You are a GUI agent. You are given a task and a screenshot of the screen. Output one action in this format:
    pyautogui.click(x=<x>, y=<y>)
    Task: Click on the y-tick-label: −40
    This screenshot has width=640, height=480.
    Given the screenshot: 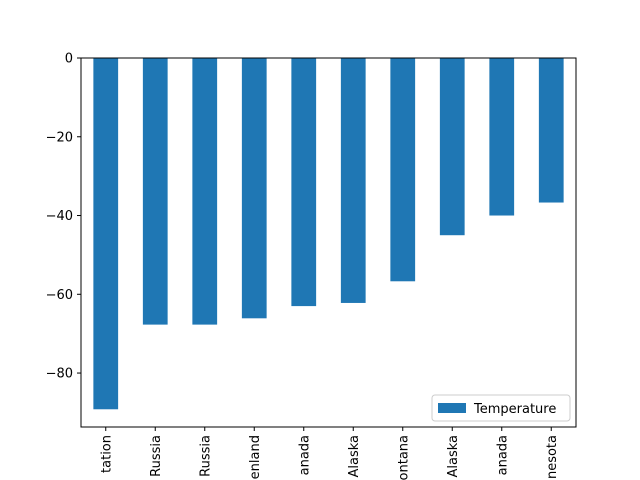 What is the action you would take?
    pyautogui.click(x=59, y=216)
    